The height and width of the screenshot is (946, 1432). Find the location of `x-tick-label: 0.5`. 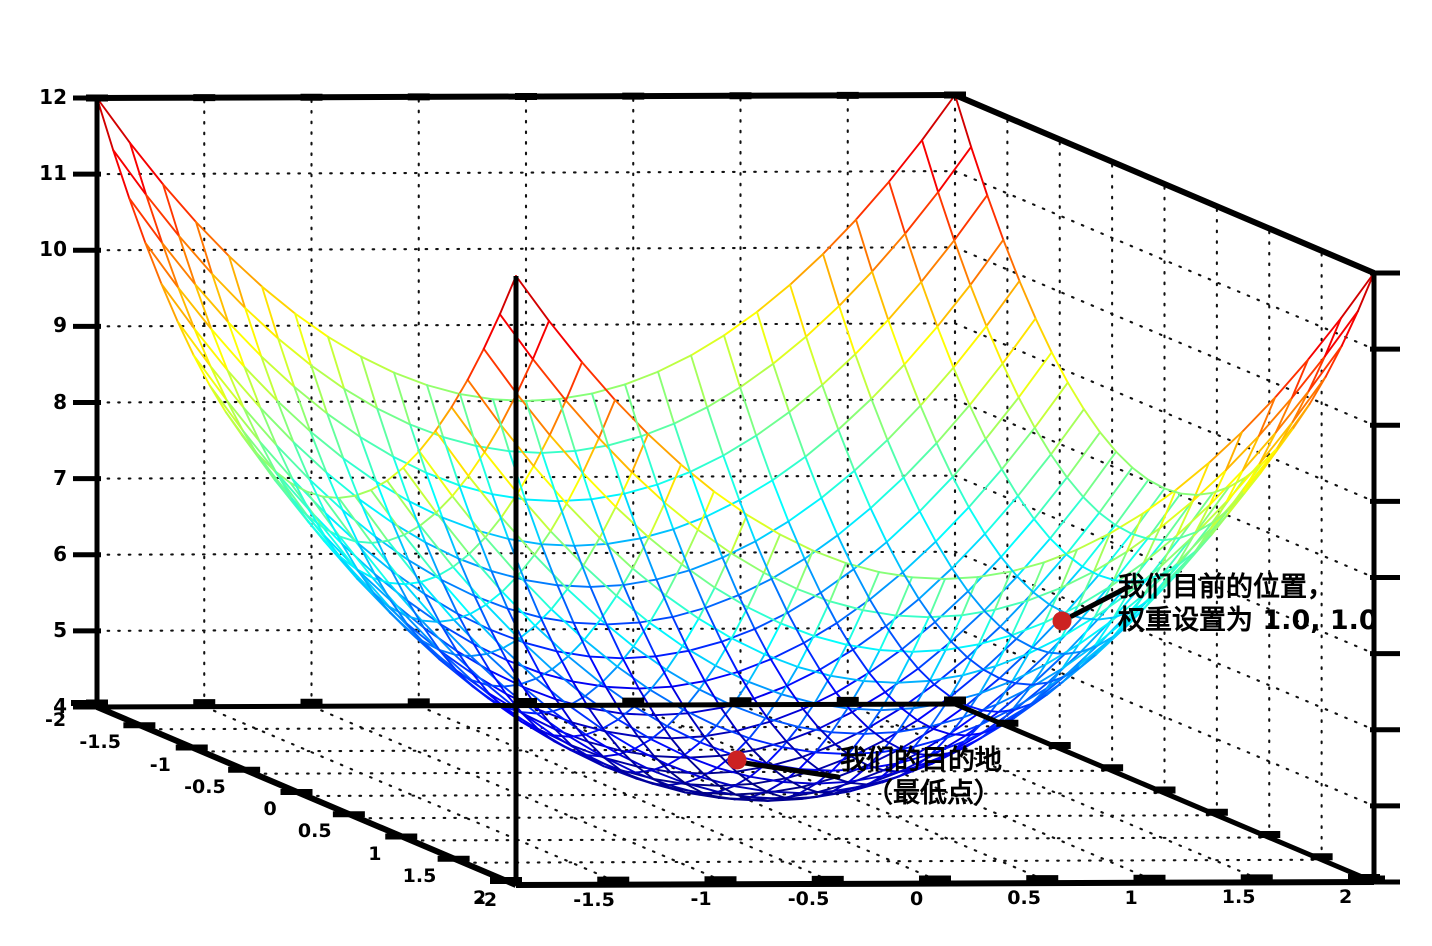

x-tick-label: 0.5 is located at coordinates (1024, 898).